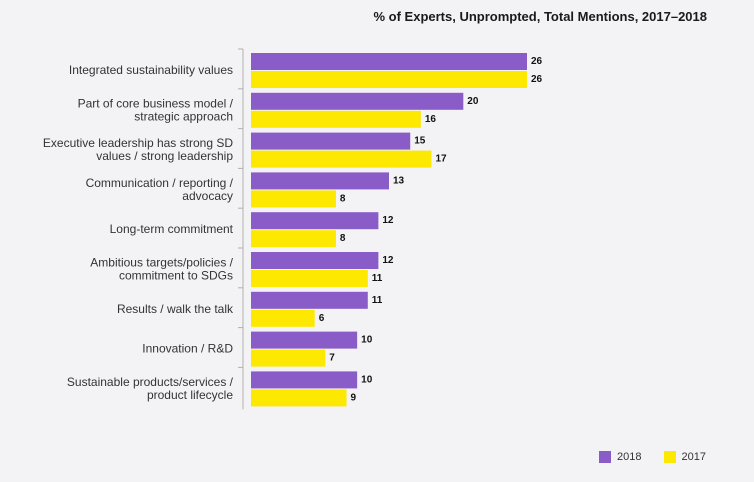 This screenshot has width=754, height=482. Describe the element at coordinates (377, 300) in the screenshot. I see `data-label-2018: 11` at that location.